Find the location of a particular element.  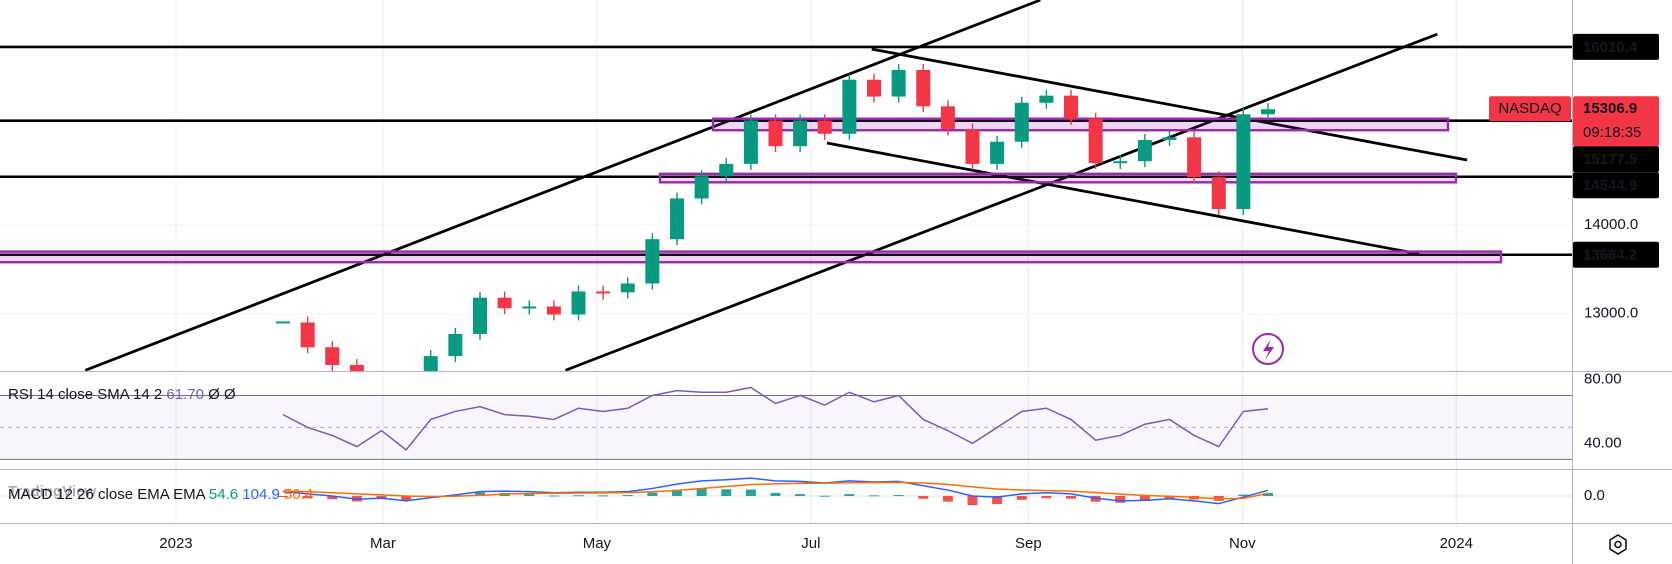

macd-legend-part: 104.9 is located at coordinates (261, 494).